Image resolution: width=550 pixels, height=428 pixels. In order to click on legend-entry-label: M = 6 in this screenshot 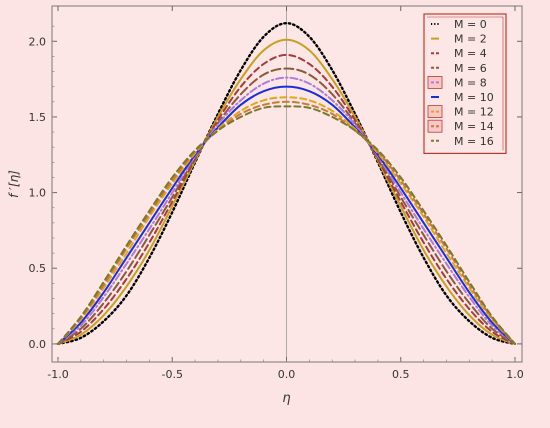, I will do `click(470, 68)`.